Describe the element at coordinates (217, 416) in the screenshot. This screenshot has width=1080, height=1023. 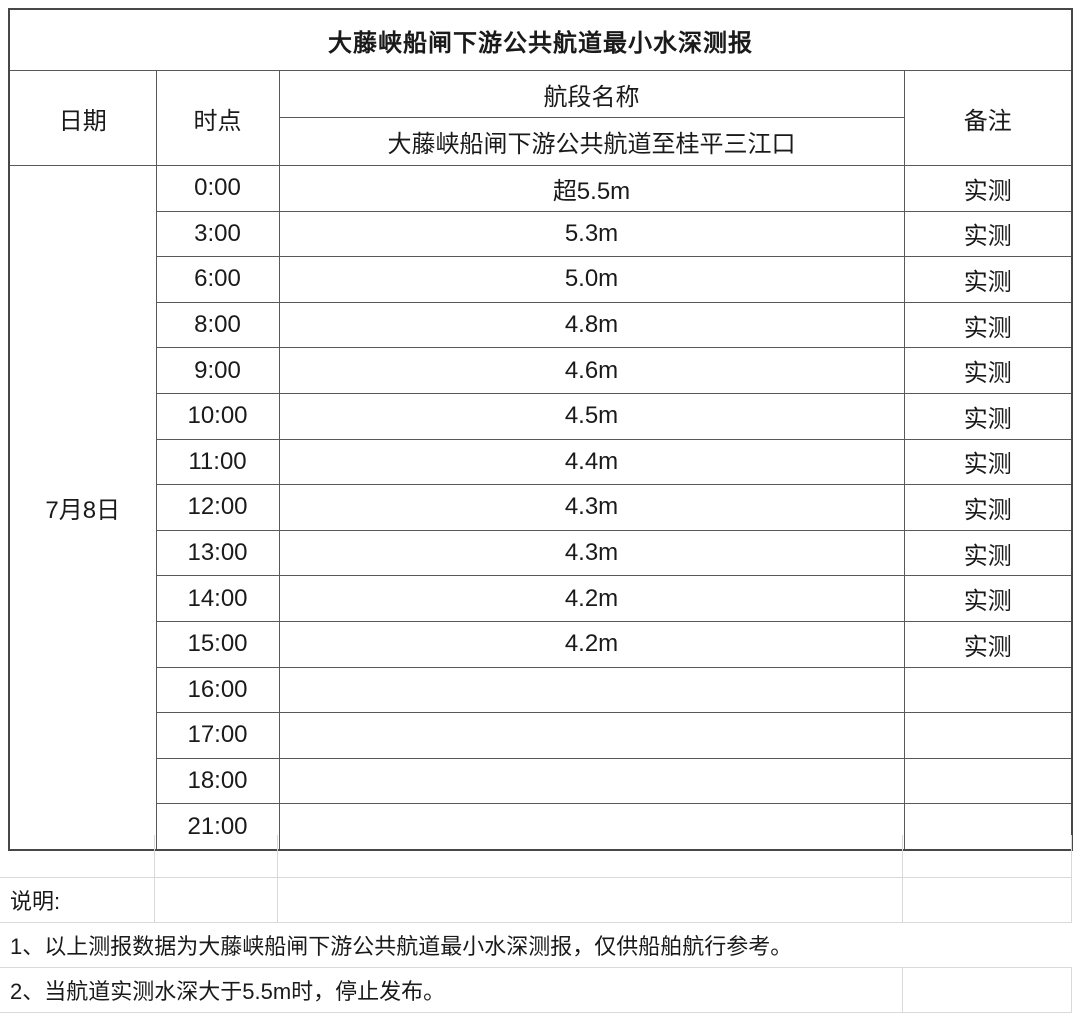
I see `time-cell: 10:00` at that location.